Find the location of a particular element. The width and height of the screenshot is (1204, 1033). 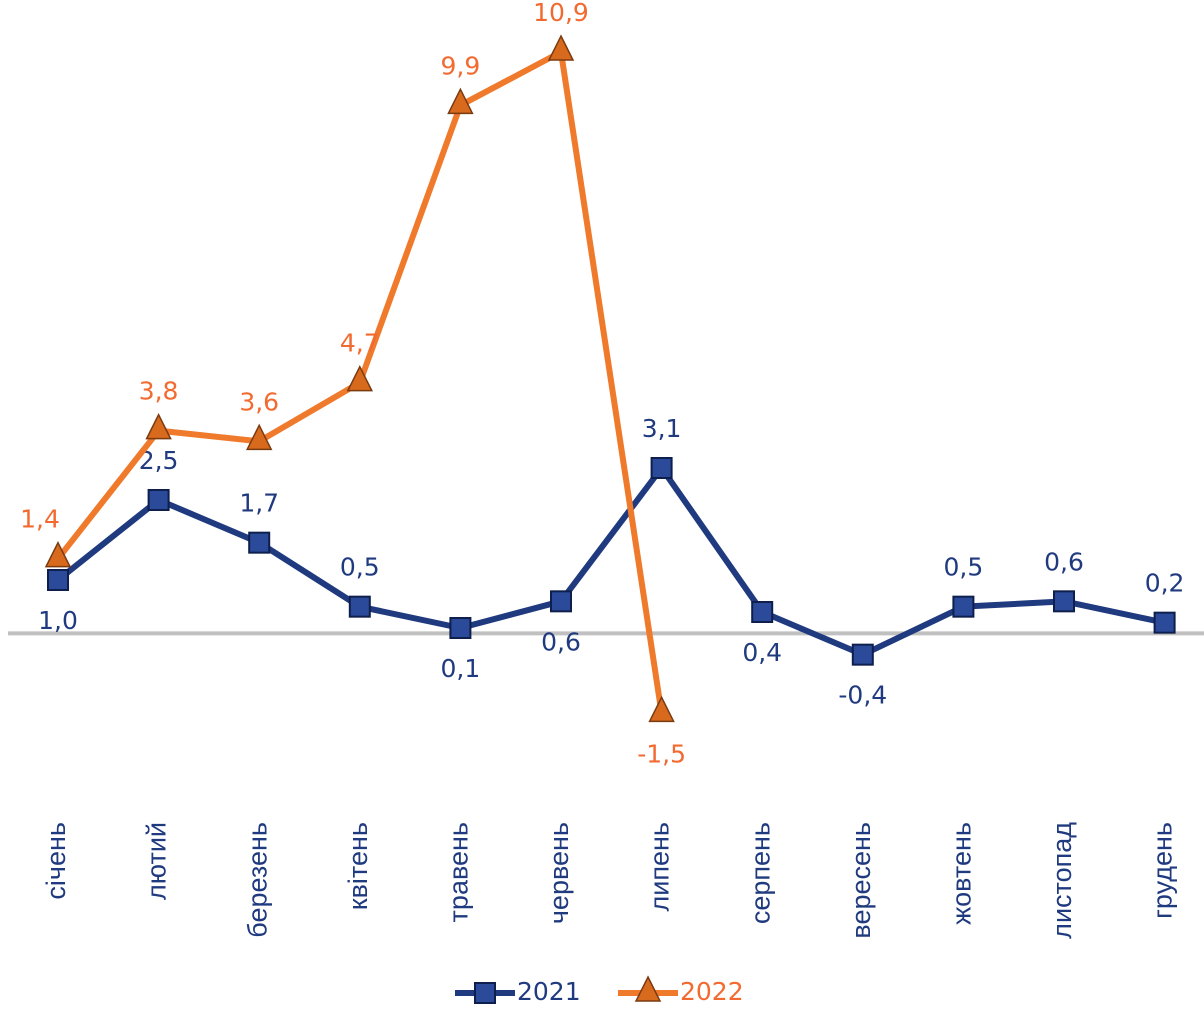

x-tick-label: червень is located at coordinates (559, 873).